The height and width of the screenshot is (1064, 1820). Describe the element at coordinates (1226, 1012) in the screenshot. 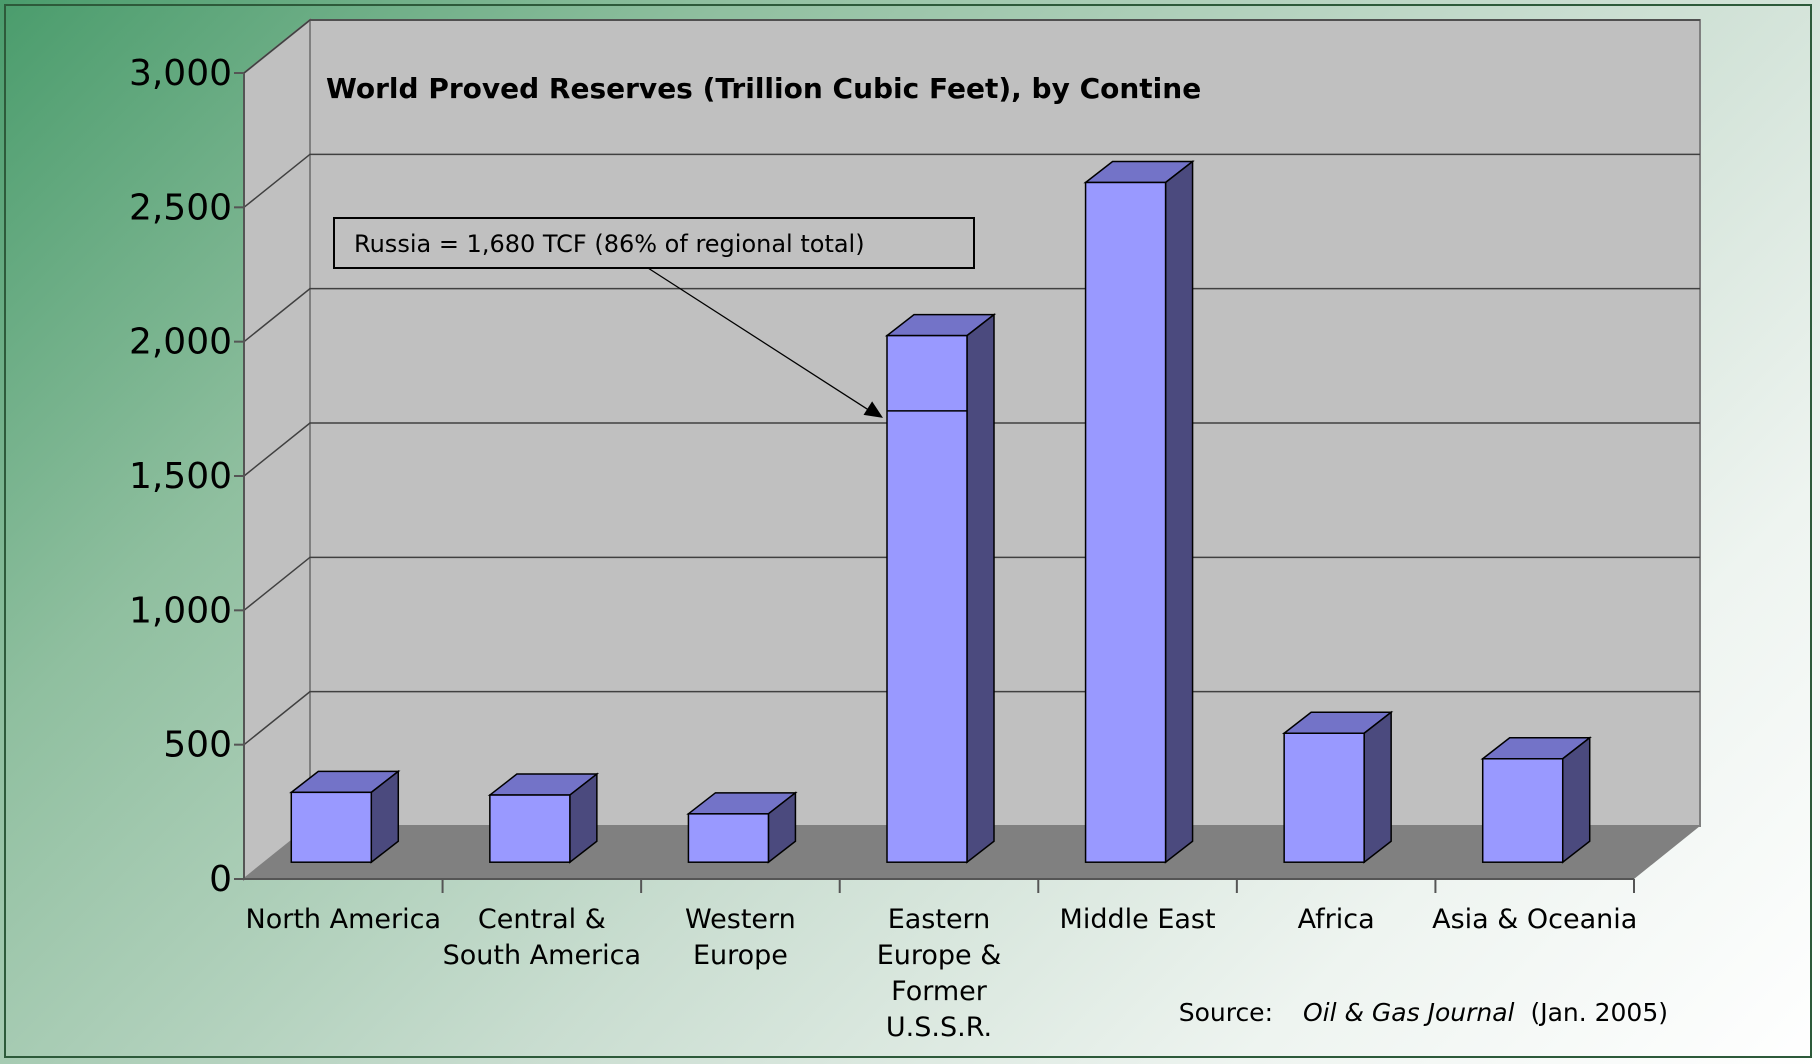

I see `source-prefix: Source:` at that location.